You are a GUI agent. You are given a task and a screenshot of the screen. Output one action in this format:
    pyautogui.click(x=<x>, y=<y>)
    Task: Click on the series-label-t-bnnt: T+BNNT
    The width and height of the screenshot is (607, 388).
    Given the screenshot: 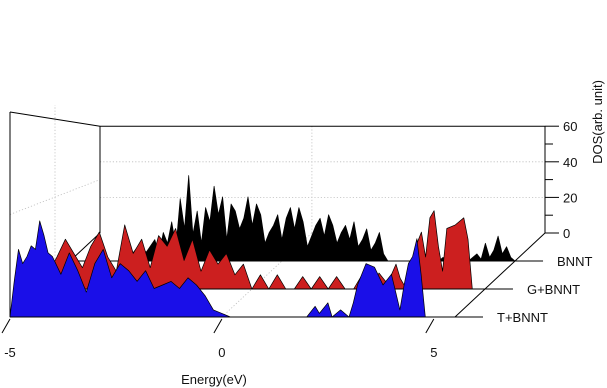 What is the action you would take?
    pyautogui.click(x=522, y=317)
    